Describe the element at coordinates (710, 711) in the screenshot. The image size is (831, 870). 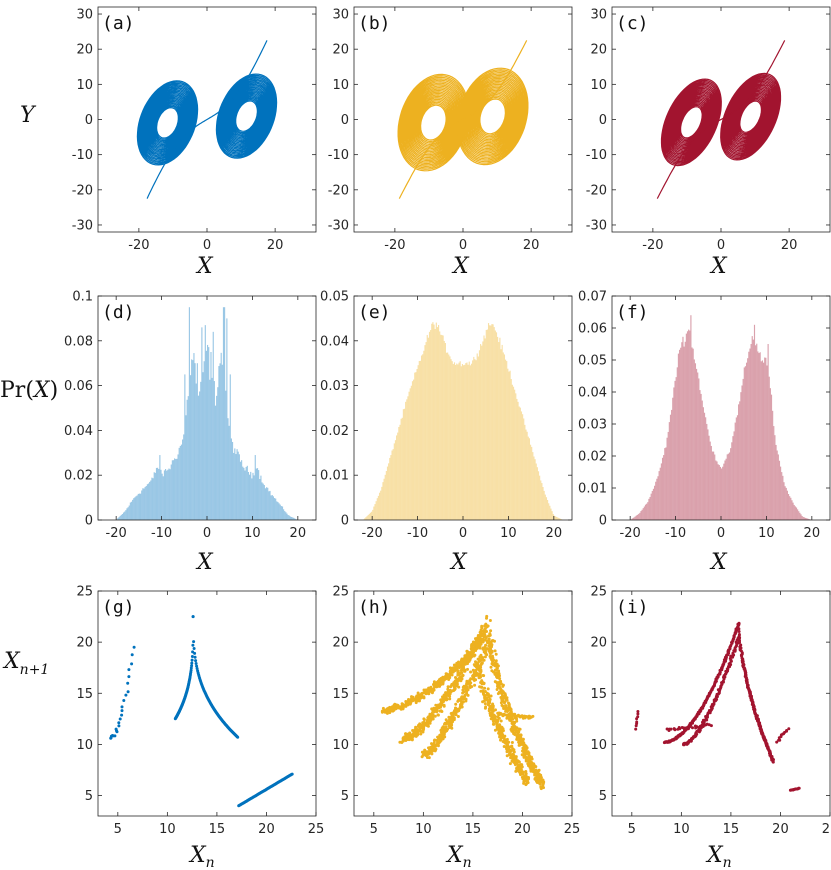
I see `panel-i: 5 10 15 20 25 5 10 15 20 25 (i)` at that location.